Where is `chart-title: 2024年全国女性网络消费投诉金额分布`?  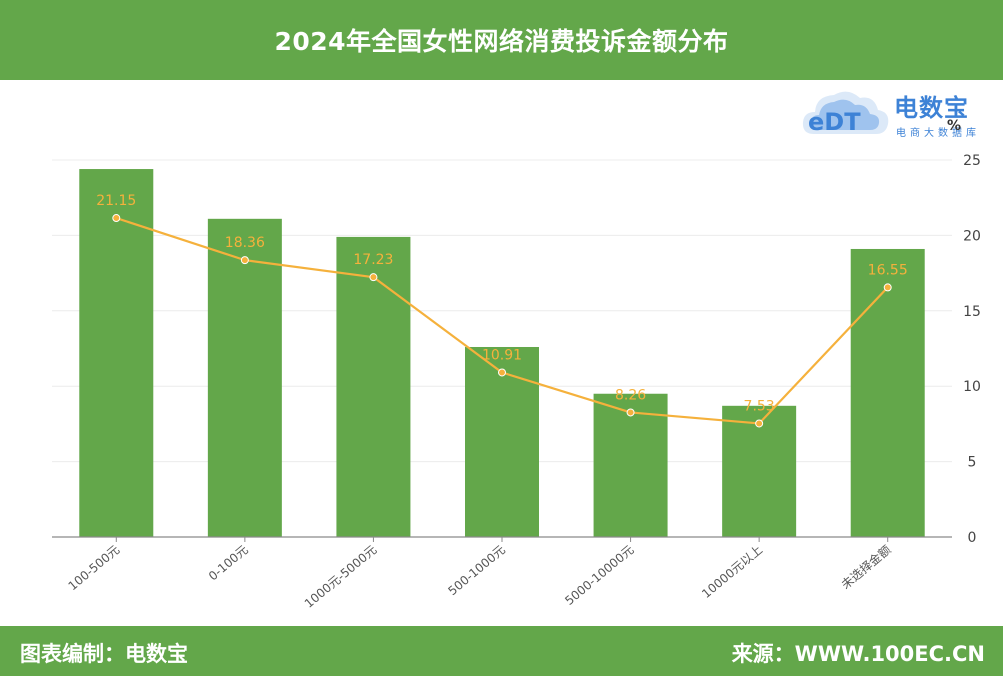
chart-title: 2024年全国女性网络消费投诉金额分布 is located at coordinates (501, 41).